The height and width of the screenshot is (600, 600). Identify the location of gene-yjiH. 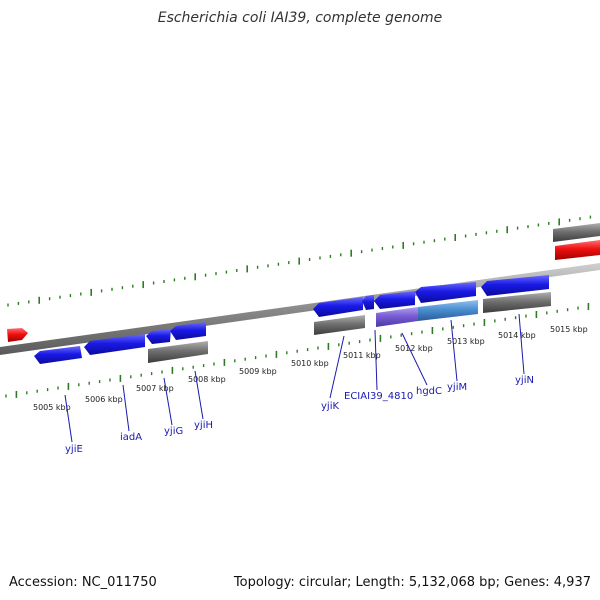
(188, 331).